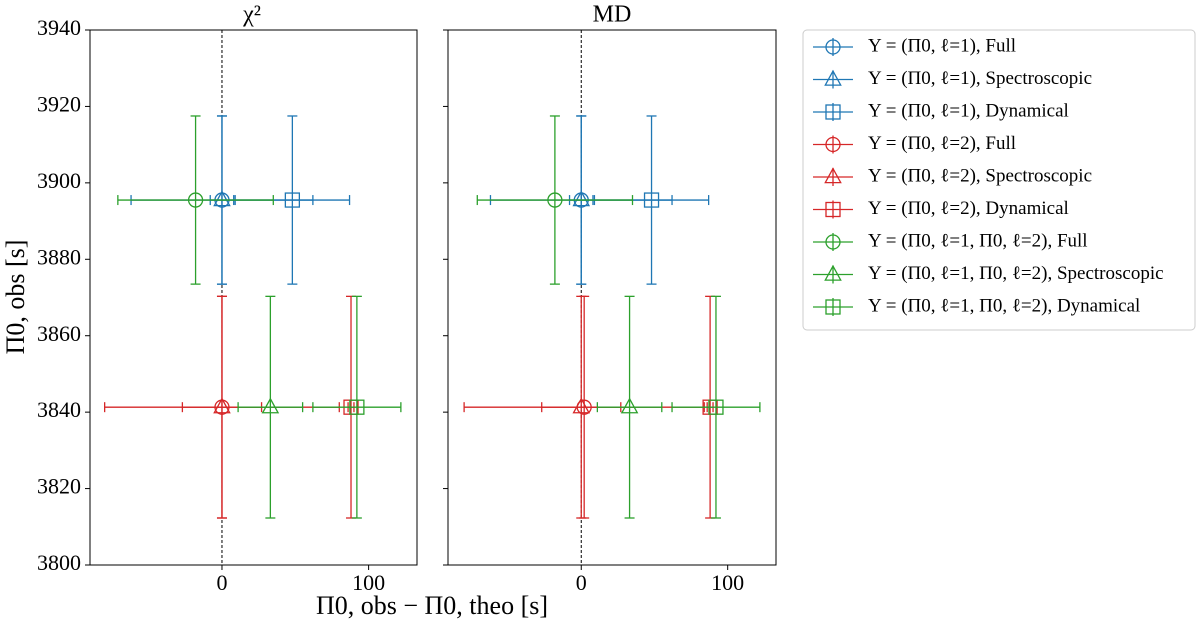 The width and height of the screenshot is (1200, 628). Describe the element at coordinates (59, 180) in the screenshot. I see `y-tick-label: 3900` at that location.